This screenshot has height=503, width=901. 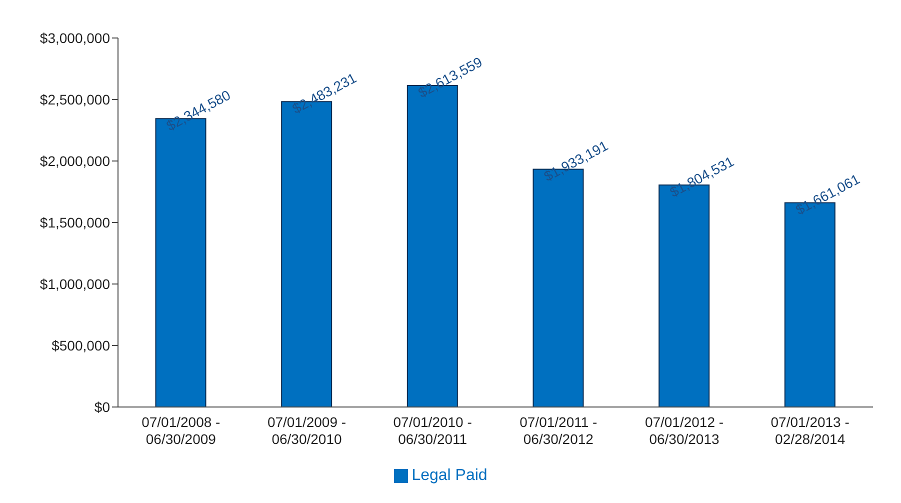 I want to click on x-tick-label: 07/01/2012 - 06/30/2013, so click(x=684, y=430).